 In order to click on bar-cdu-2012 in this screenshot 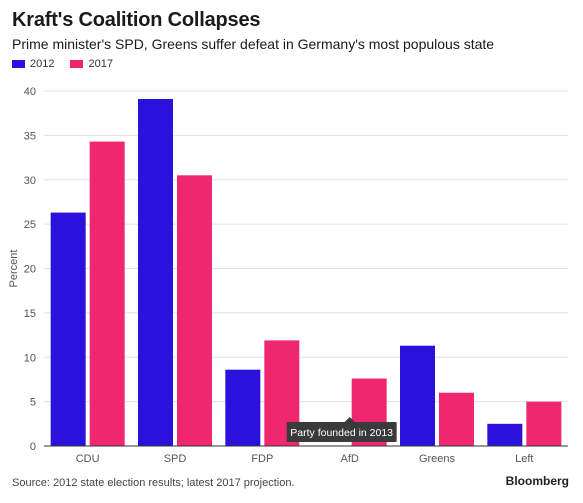, I will do `click(68, 329)`.